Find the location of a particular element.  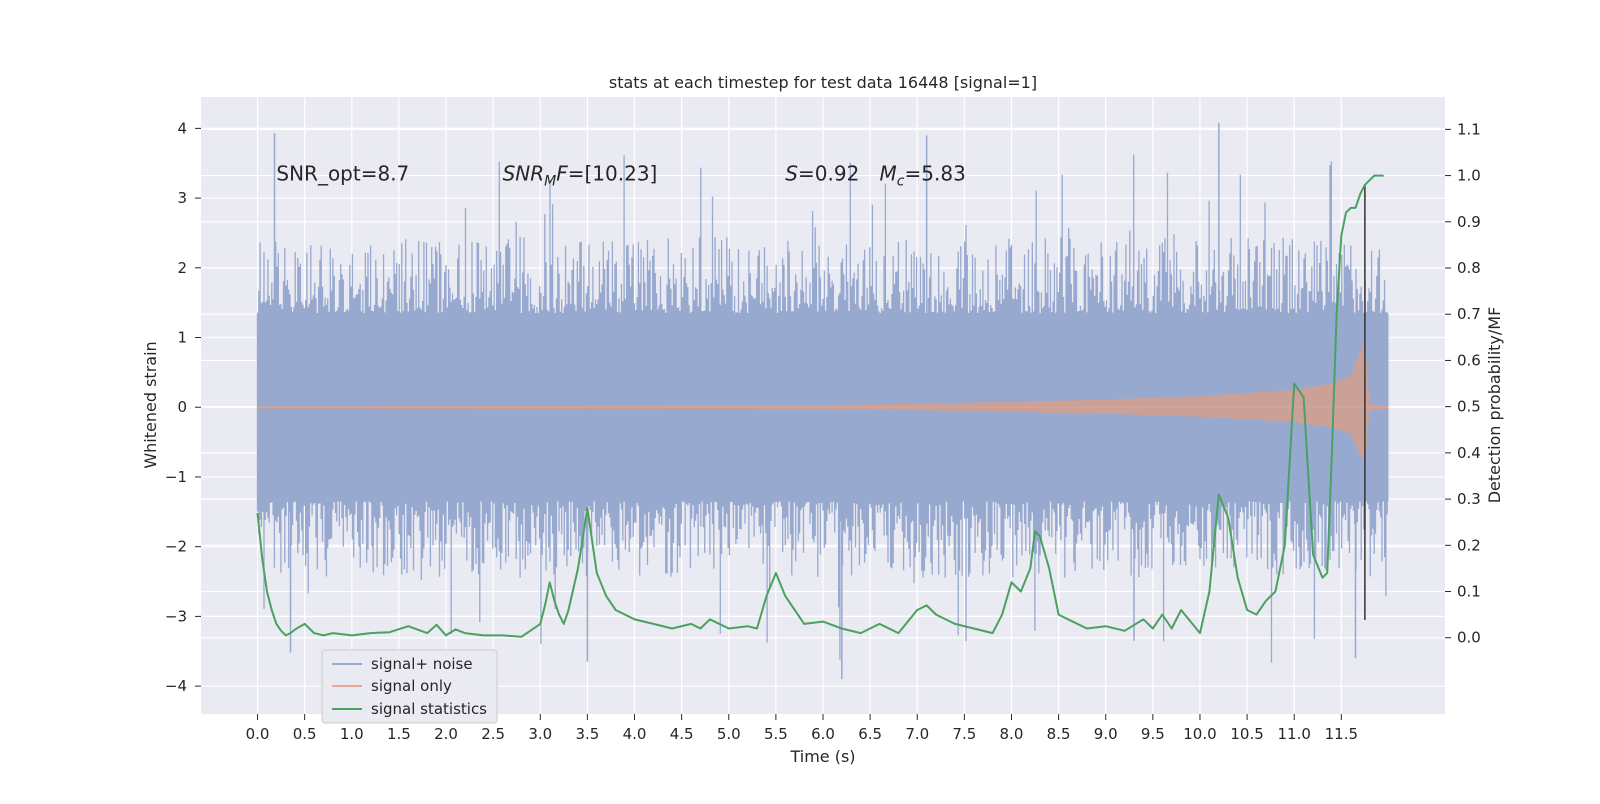

y-tick-label: −1 is located at coordinates (176, 477).